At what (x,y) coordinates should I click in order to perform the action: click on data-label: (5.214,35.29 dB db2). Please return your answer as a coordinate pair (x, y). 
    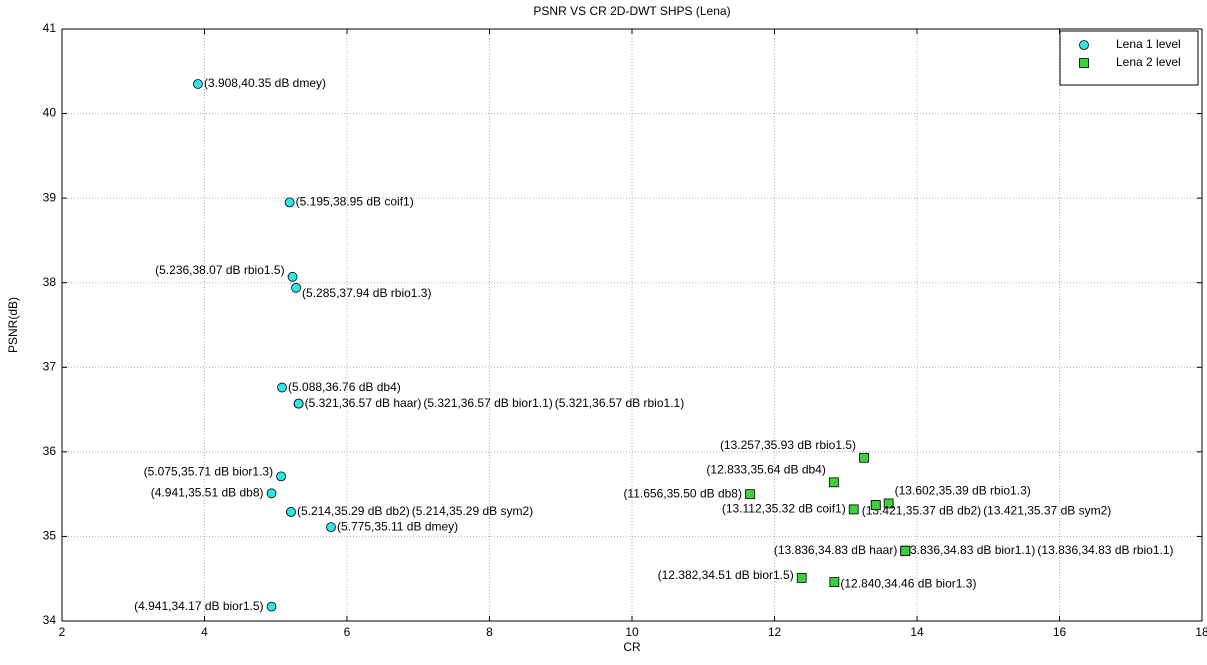
    Looking at the image, I should click on (353, 511).